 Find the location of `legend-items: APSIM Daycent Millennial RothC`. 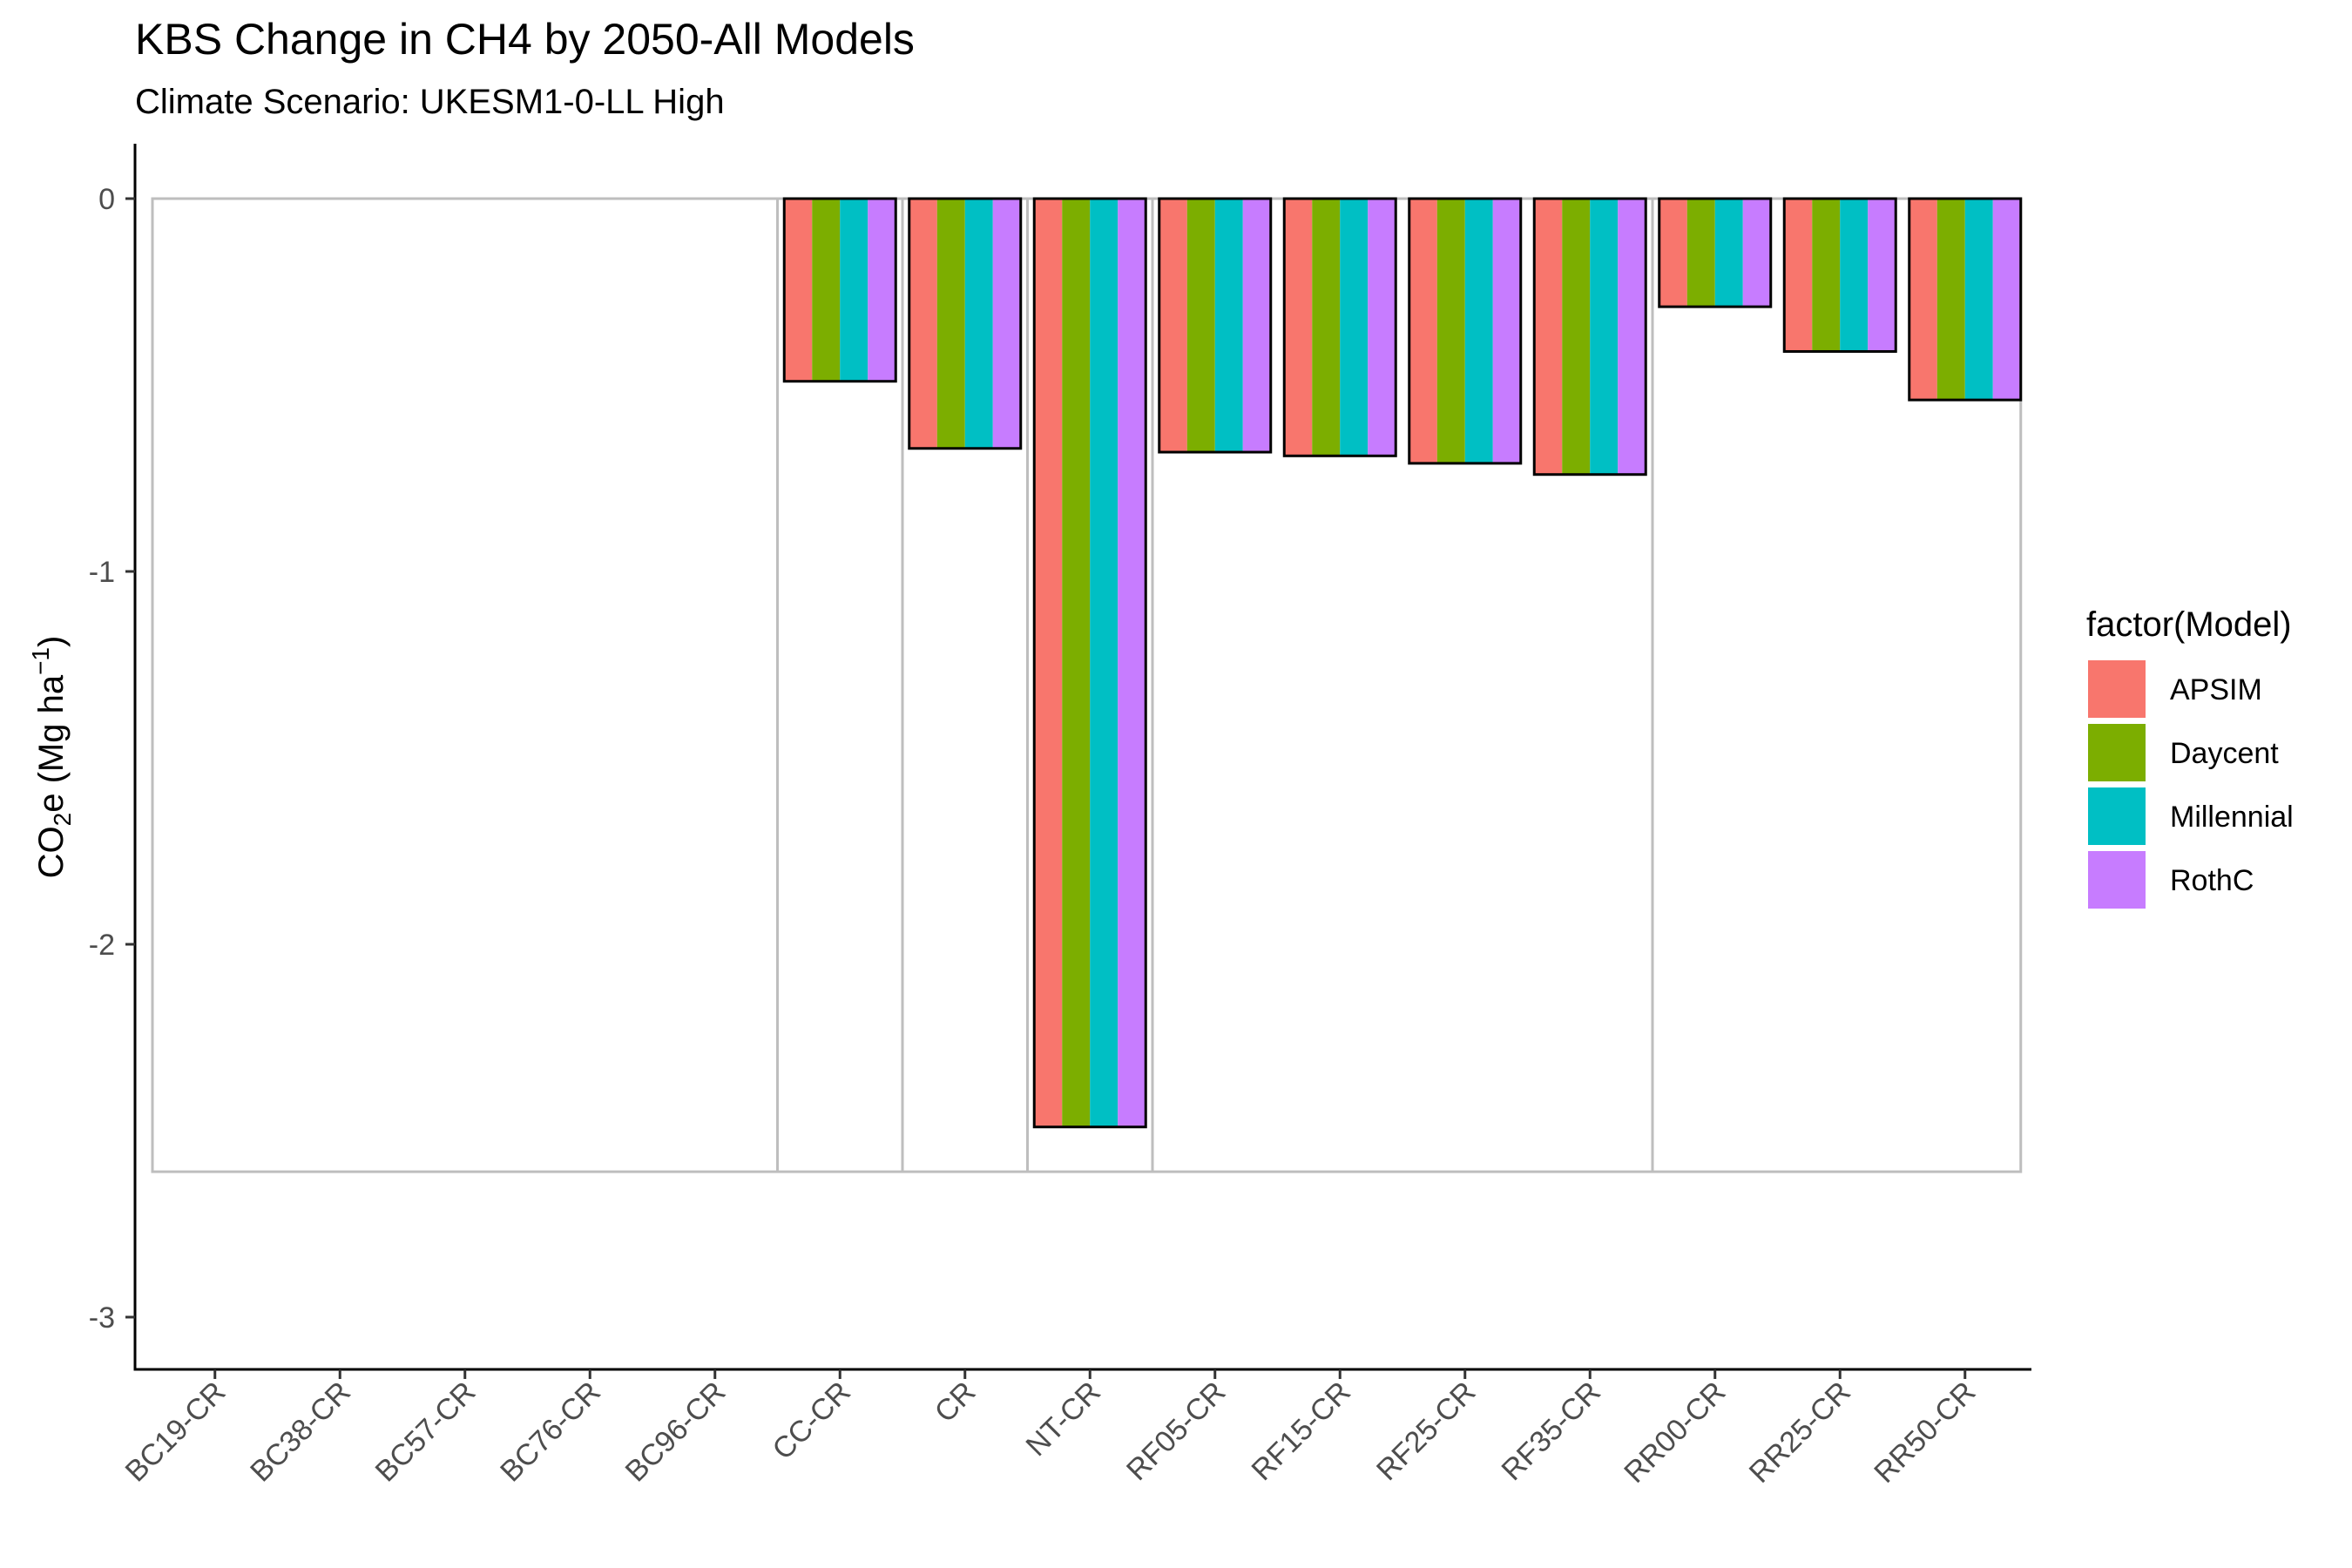

legend-items: APSIM Daycent Millennial RothC is located at coordinates (2191, 785).